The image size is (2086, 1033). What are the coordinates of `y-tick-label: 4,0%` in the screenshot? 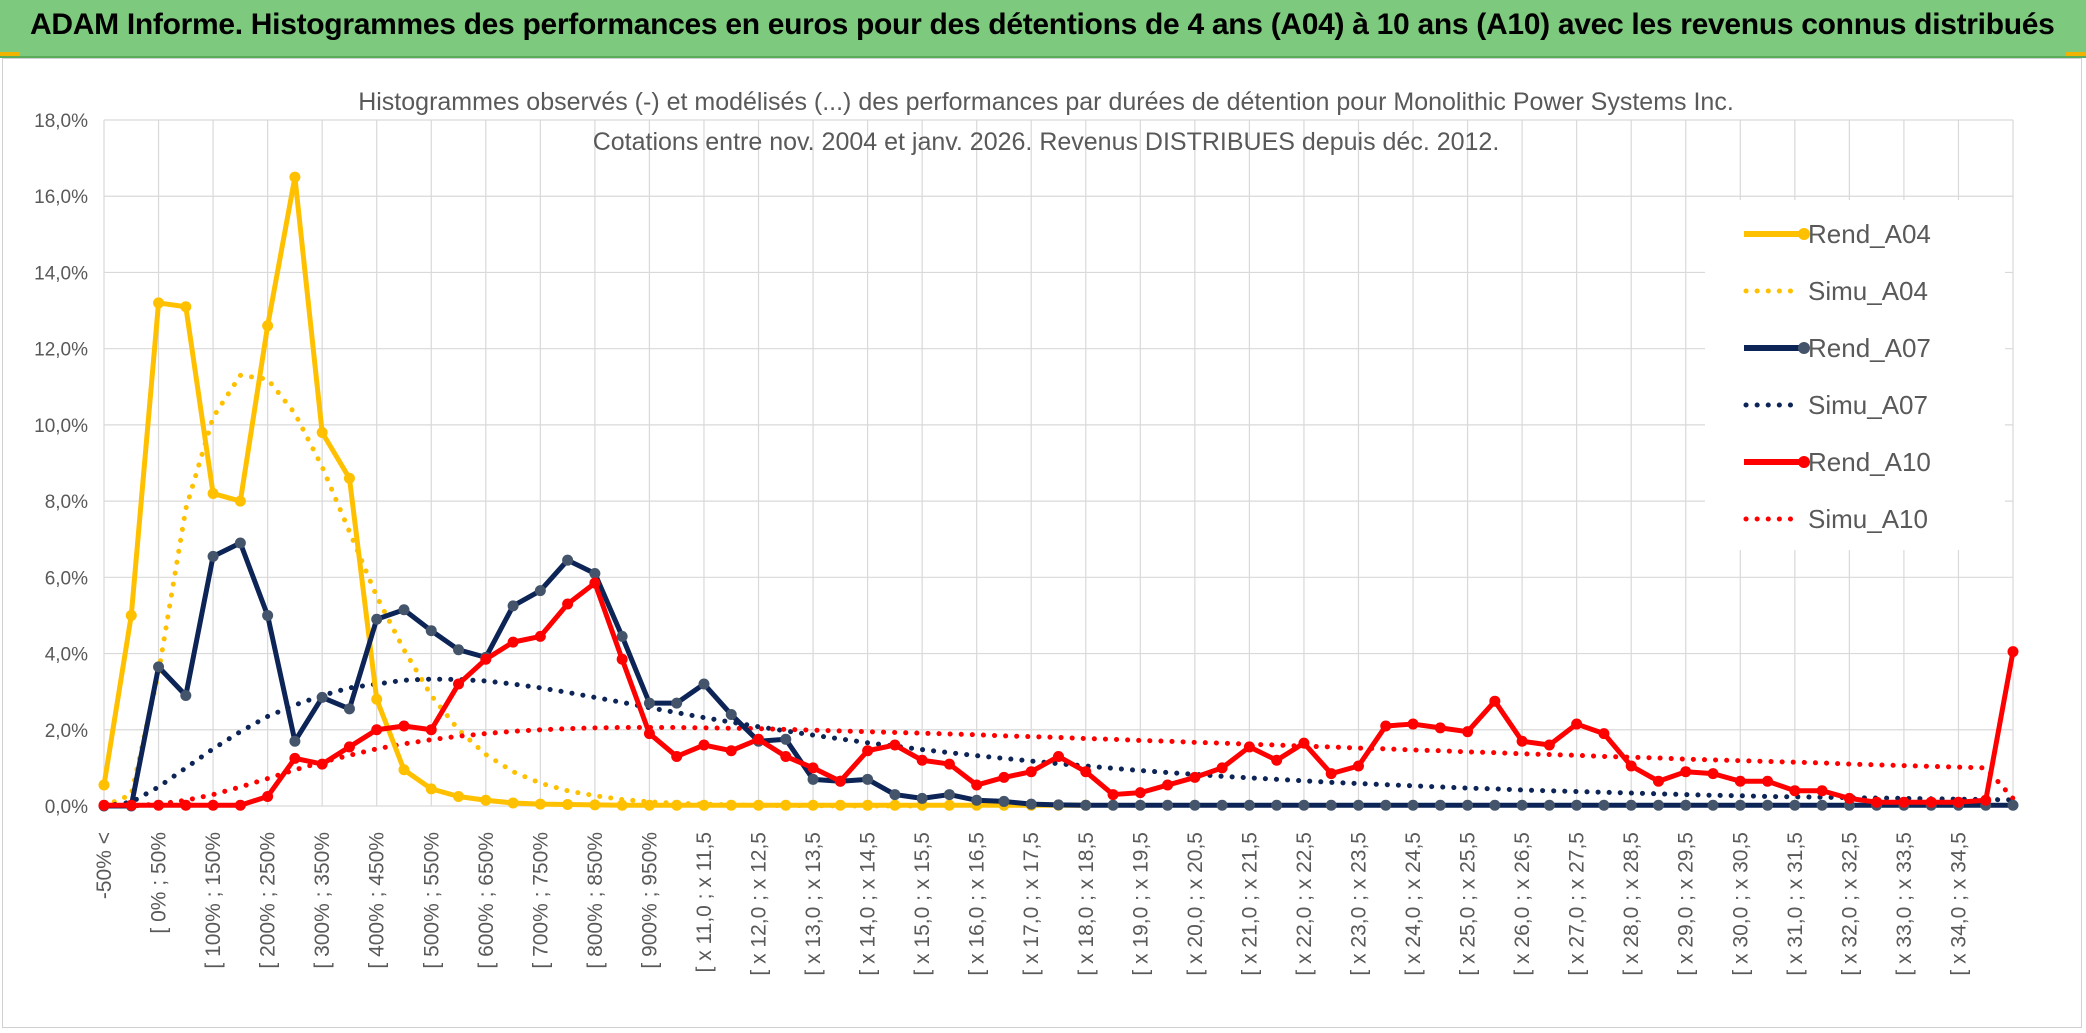 It's located at (66, 655).